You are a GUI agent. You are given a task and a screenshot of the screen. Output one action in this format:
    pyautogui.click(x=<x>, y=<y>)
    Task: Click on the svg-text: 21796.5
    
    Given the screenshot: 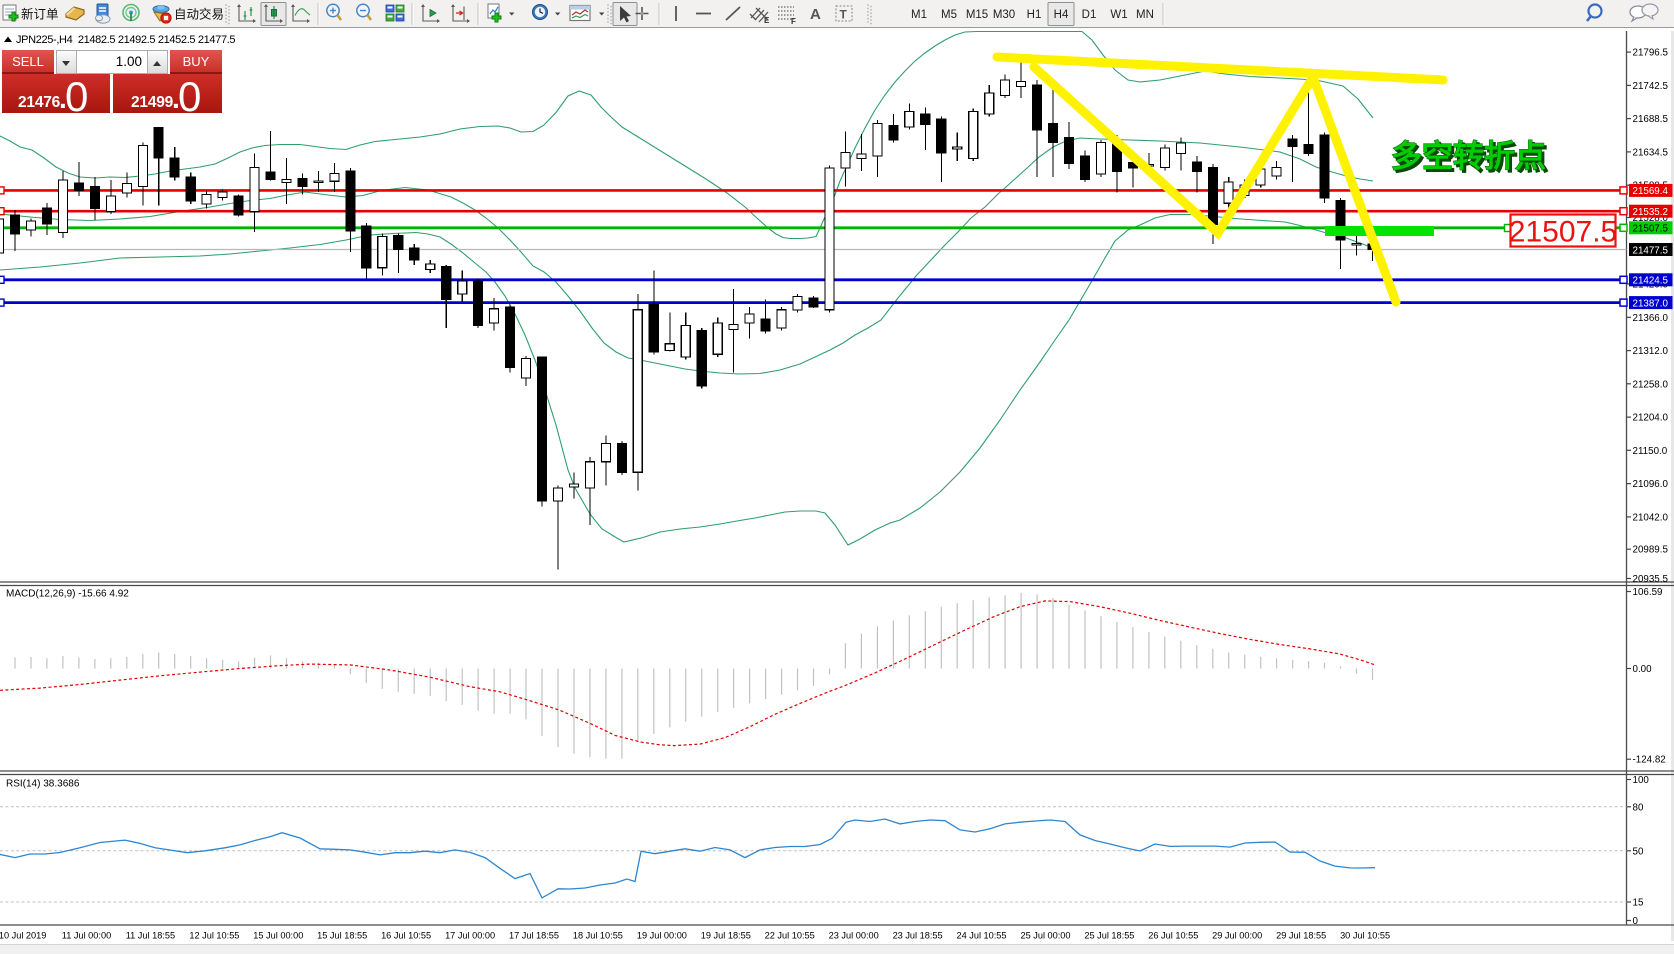 What is the action you would take?
    pyautogui.click(x=1651, y=53)
    